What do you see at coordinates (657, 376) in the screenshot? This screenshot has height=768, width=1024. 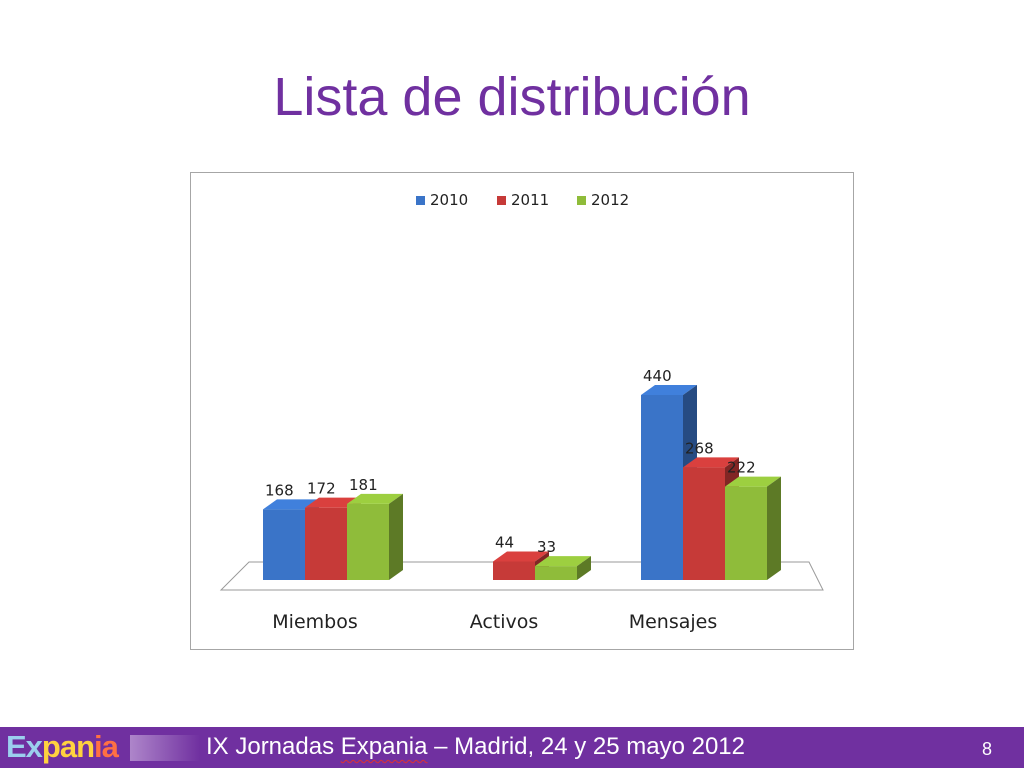 I see `data-label-Mensajes-2010: 440` at bounding box center [657, 376].